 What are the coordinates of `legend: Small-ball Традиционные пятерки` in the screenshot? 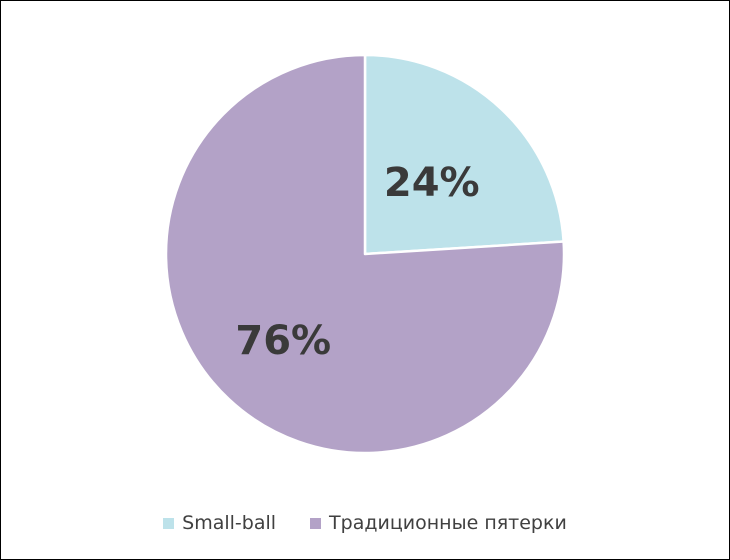 It's located at (365, 523).